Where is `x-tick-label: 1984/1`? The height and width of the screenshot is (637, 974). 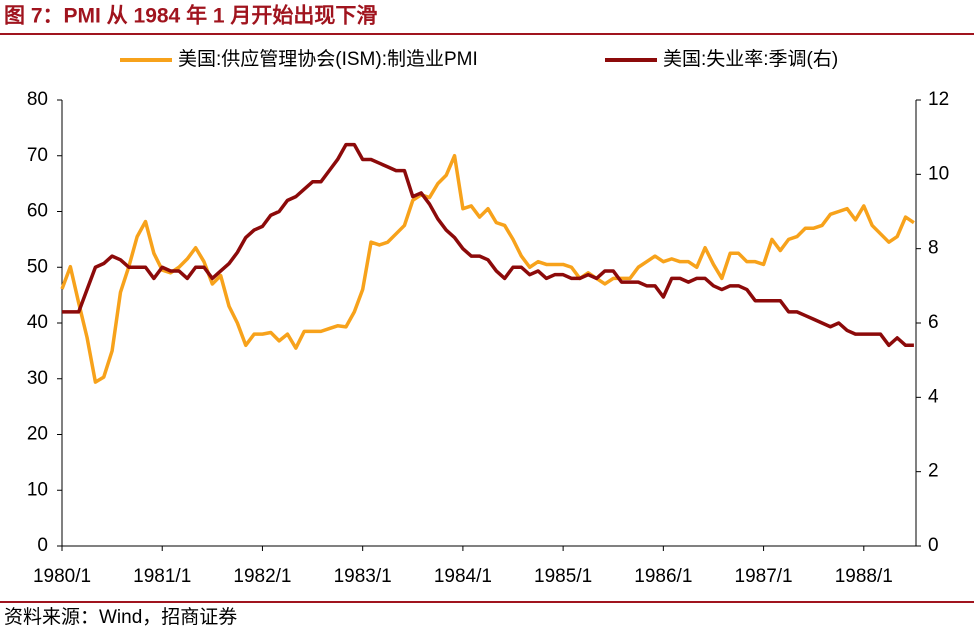
x-tick-label: 1984/1 is located at coordinates (463, 576).